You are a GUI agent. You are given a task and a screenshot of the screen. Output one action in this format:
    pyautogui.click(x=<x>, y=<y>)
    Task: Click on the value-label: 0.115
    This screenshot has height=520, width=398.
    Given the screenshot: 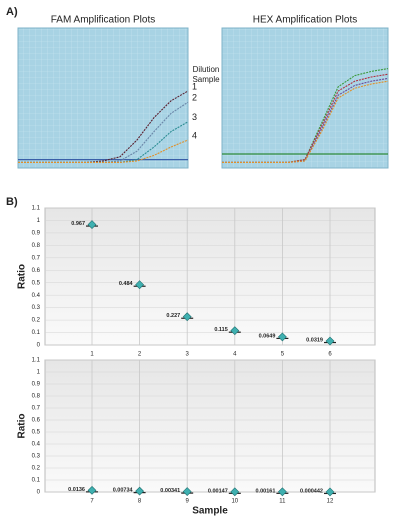 What is the action you would take?
    pyautogui.click(x=220, y=330)
    